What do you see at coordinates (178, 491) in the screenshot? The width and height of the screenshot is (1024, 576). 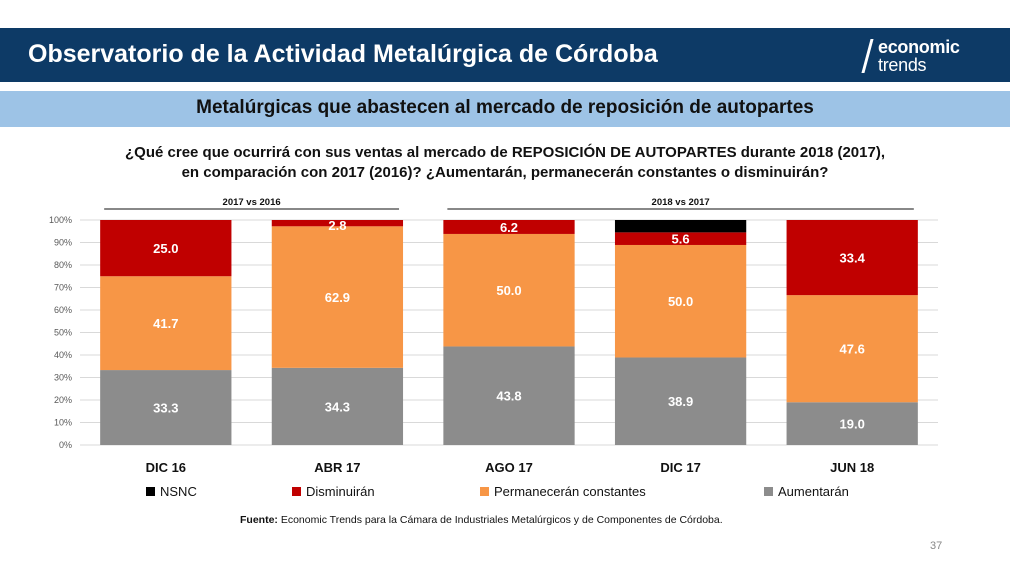 I see `legend-label: NSNC` at bounding box center [178, 491].